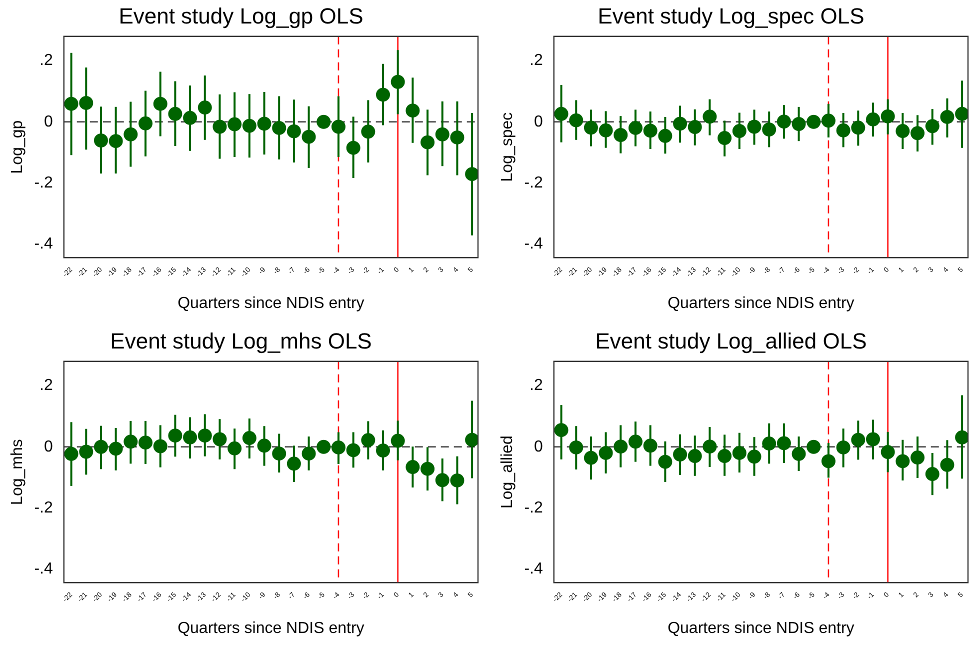  I want to click on y-tick-label: -.4, so click(533, 569).